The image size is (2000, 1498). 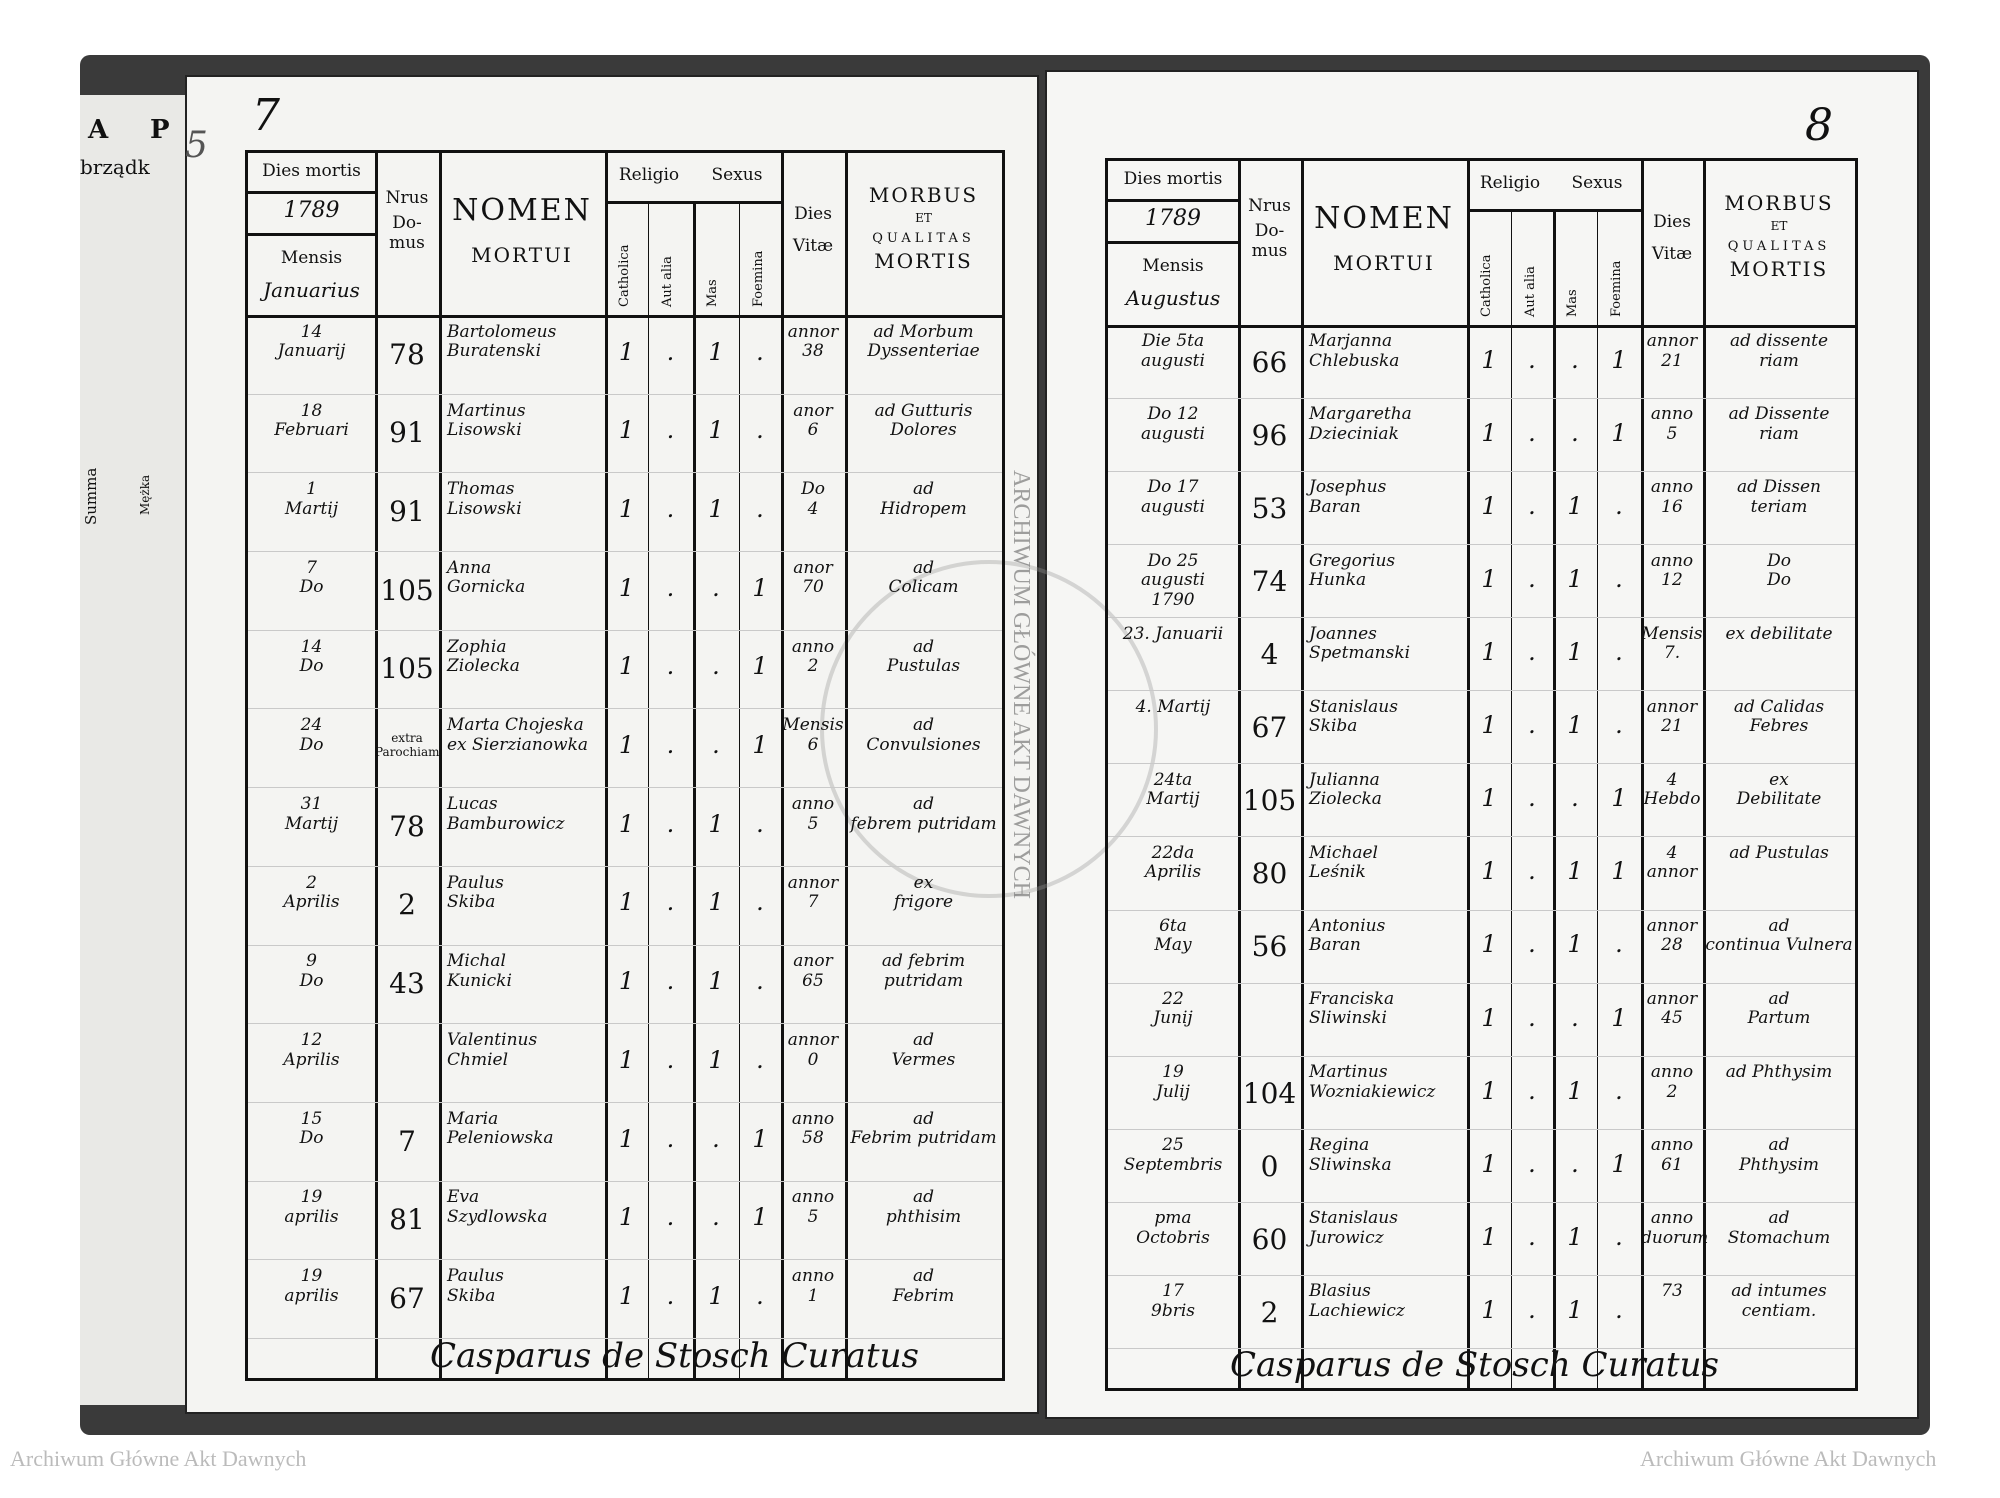 What do you see at coordinates (497, 1207) in the screenshot?
I see `cell-name: Eva Szydlowska` at bounding box center [497, 1207].